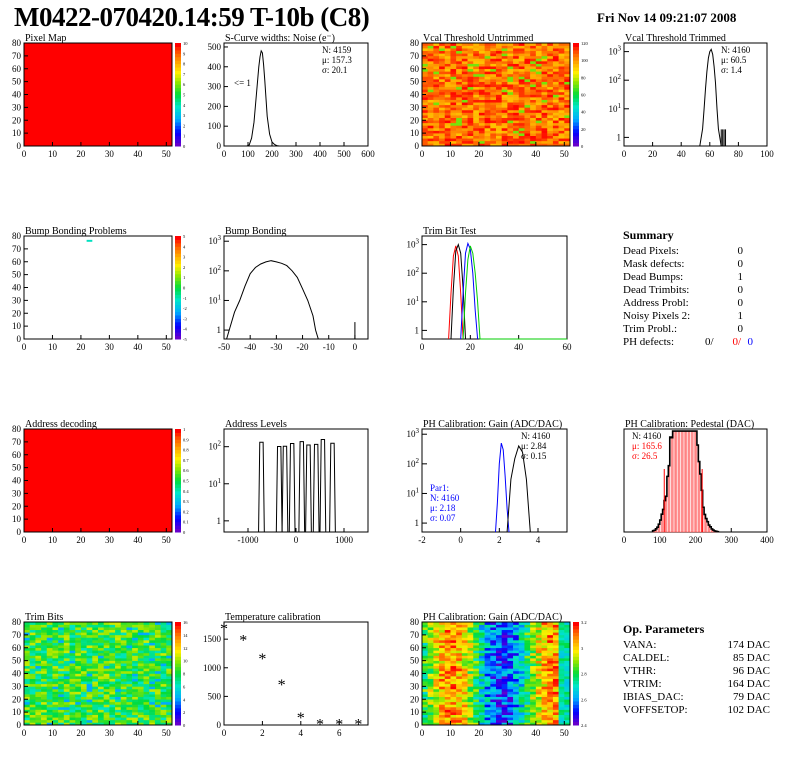 This screenshot has height=772, width=796. I want to click on x-tick-label: 100, so click(248, 154).